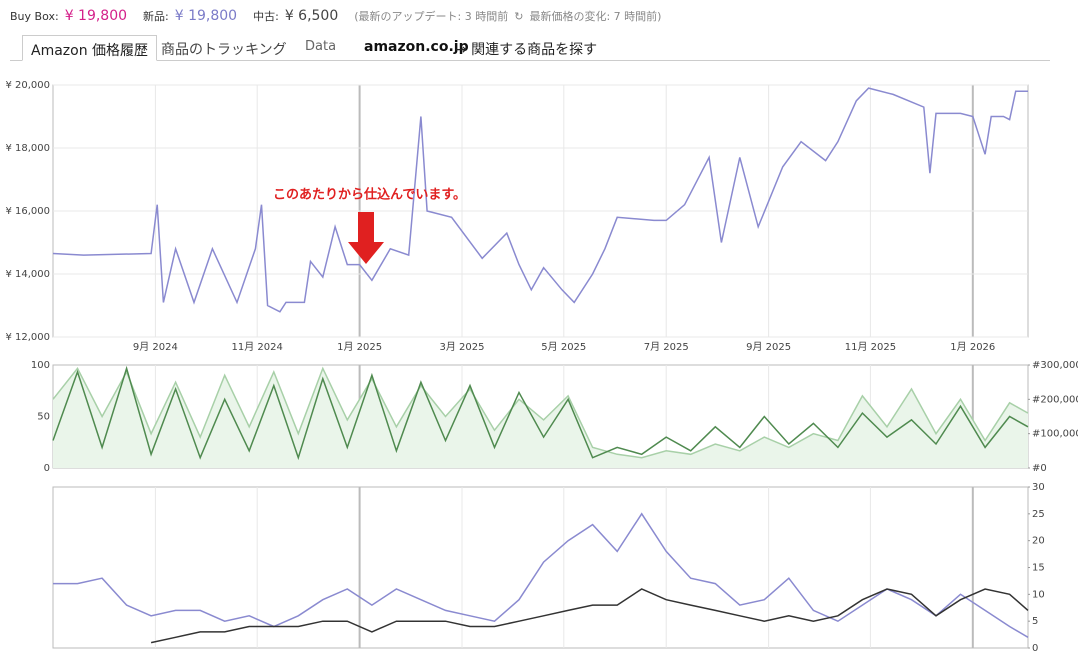 The height and width of the screenshot is (657, 1078). What do you see at coordinates (1055, 365) in the screenshot?
I see `y2-tick-label: #300,000` at bounding box center [1055, 365].